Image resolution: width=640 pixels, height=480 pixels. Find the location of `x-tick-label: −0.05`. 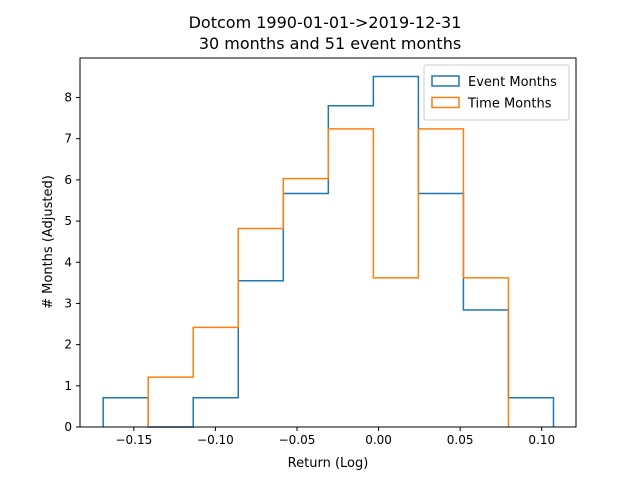

x-tick-label: −0.05 is located at coordinates (297, 440).